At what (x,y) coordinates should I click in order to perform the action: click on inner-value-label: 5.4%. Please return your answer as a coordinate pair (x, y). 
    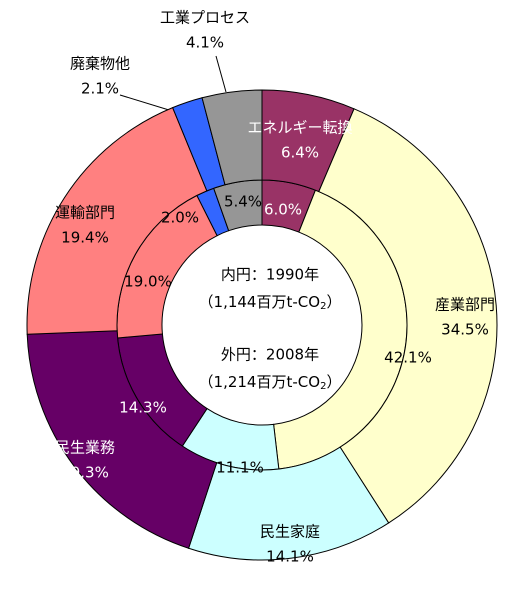
    Looking at the image, I should click on (243, 202).